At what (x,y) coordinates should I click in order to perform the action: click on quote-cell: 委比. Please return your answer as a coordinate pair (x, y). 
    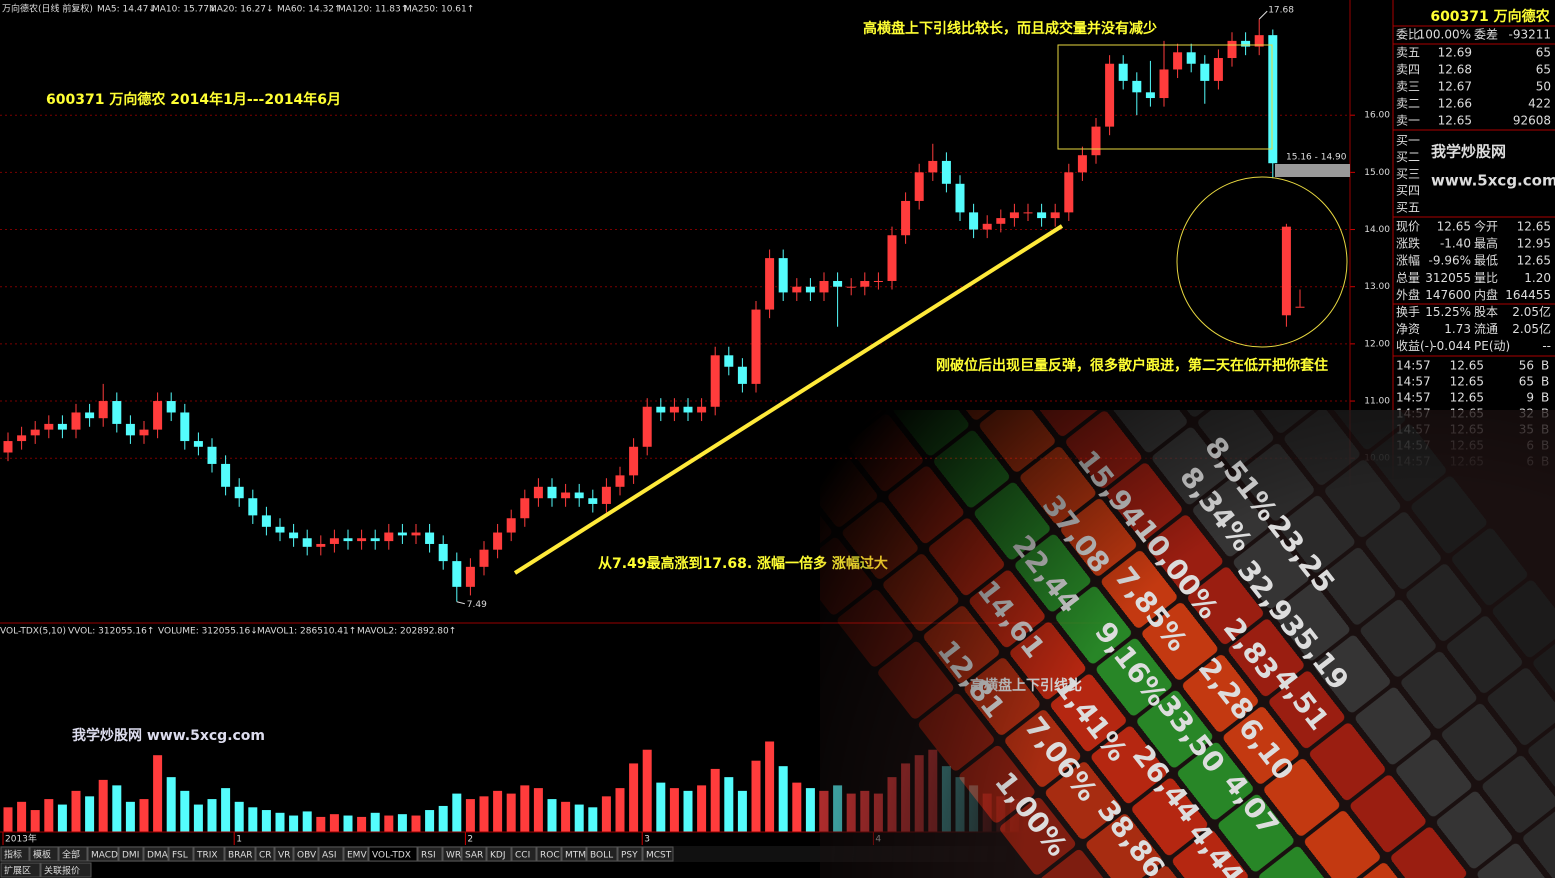
    Looking at the image, I should click on (1408, 35).